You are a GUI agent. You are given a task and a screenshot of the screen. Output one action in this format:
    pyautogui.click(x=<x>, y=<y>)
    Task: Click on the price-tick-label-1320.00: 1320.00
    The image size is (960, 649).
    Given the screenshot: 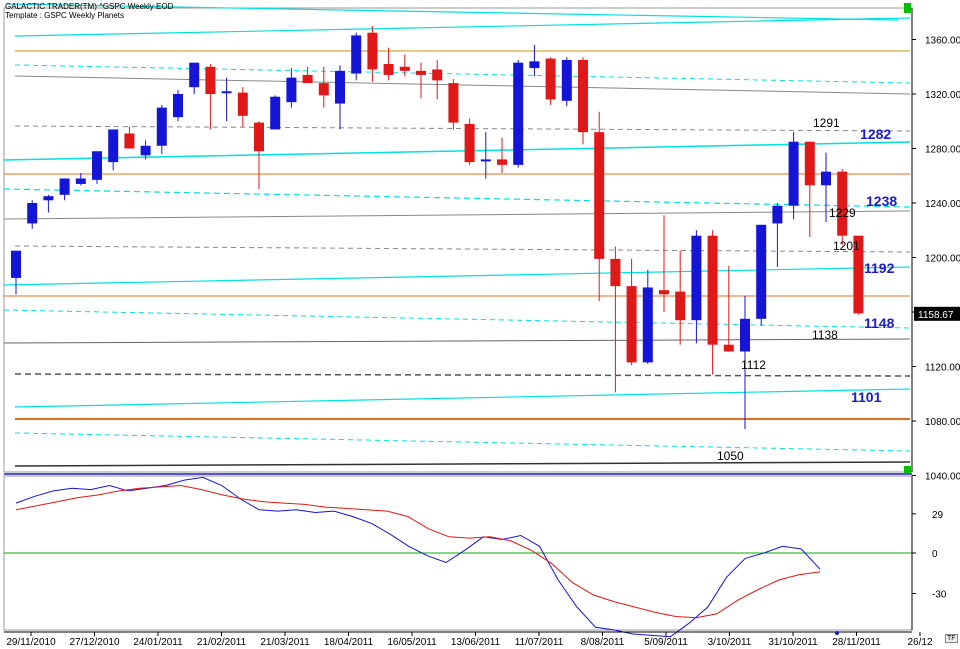 What is the action you would take?
    pyautogui.click(x=942, y=95)
    